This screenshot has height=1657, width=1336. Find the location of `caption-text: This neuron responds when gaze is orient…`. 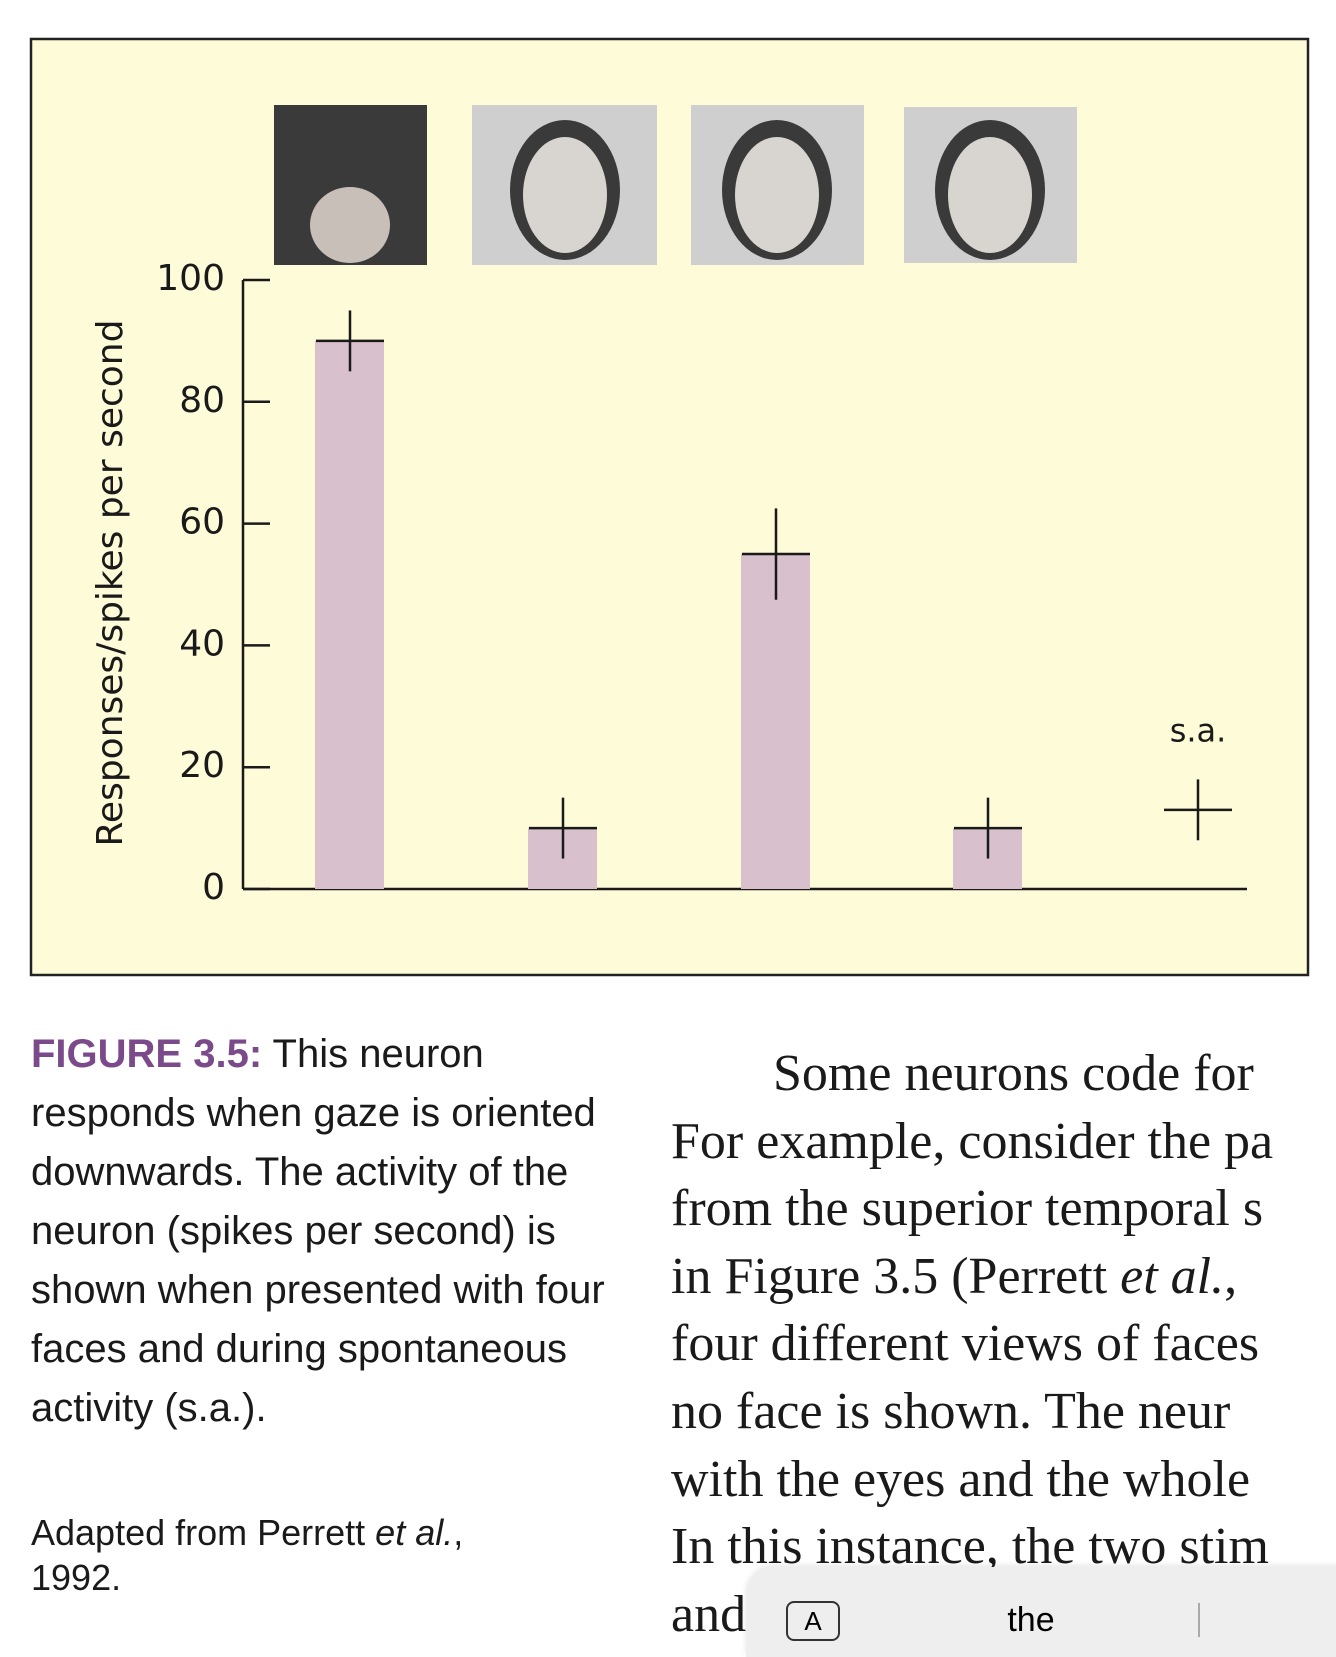

caption-text: This neuron responds when gaze is orient… is located at coordinates (318, 1231).